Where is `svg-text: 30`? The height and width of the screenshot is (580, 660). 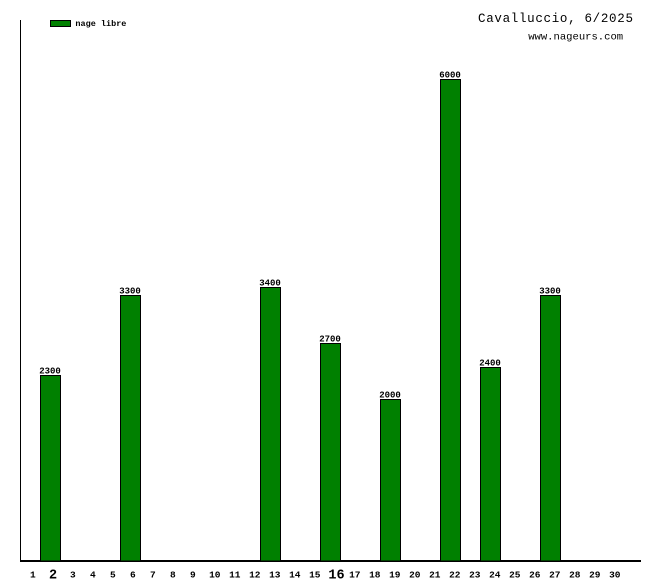
svg-text: 30 is located at coordinates (615, 575).